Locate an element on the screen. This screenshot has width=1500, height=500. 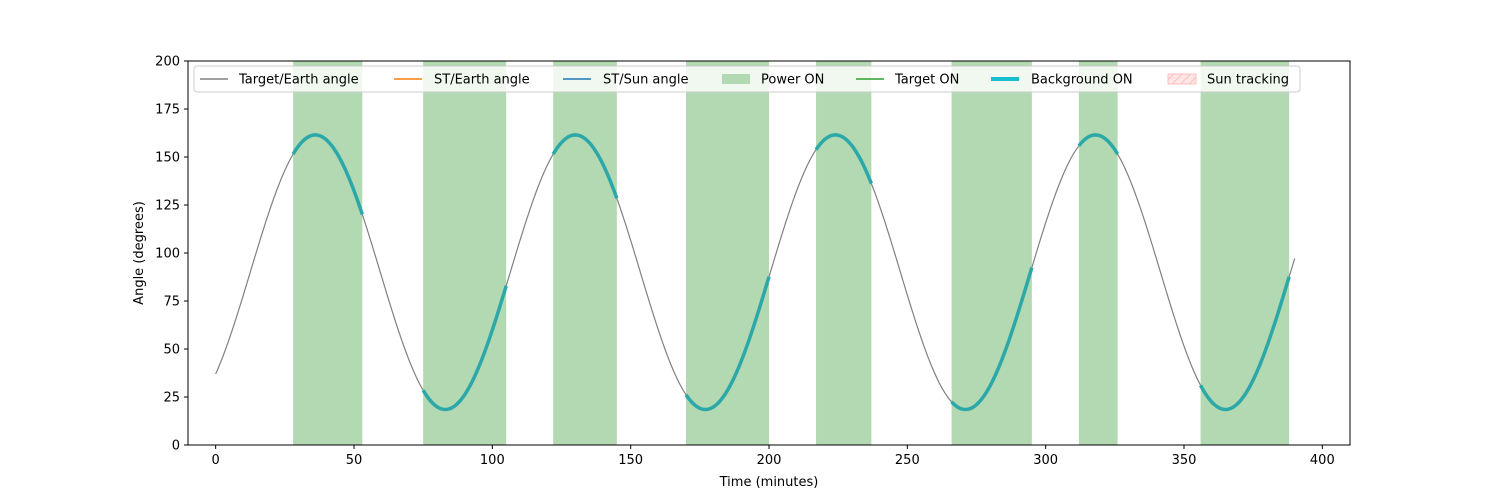
x-tick-label-8: 400 is located at coordinates (1322, 460).